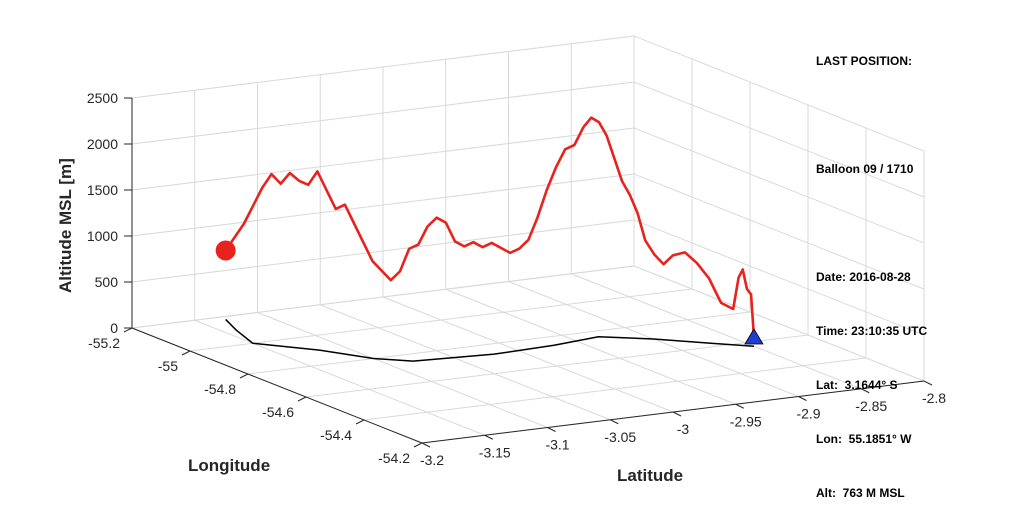  Describe the element at coordinates (808, 414) in the screenshot. I see `y-tick-label: -2.9` at that location.